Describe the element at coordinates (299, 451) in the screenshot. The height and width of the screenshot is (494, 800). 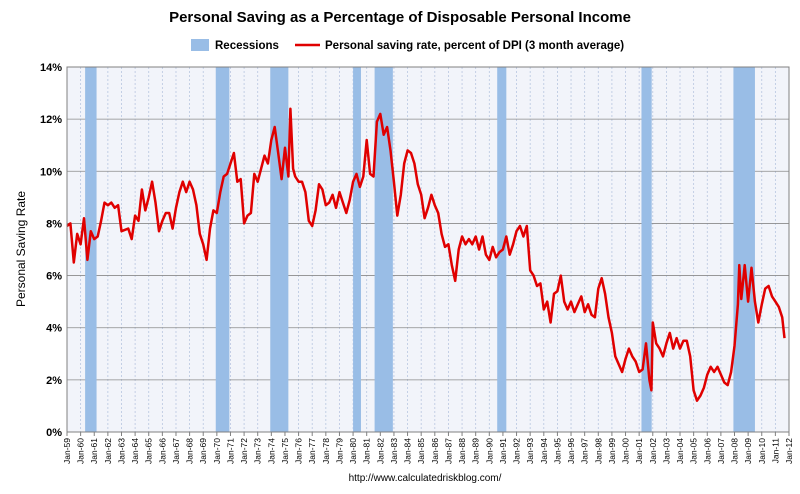
I see `x-tick-label: Jan-76` at that location.